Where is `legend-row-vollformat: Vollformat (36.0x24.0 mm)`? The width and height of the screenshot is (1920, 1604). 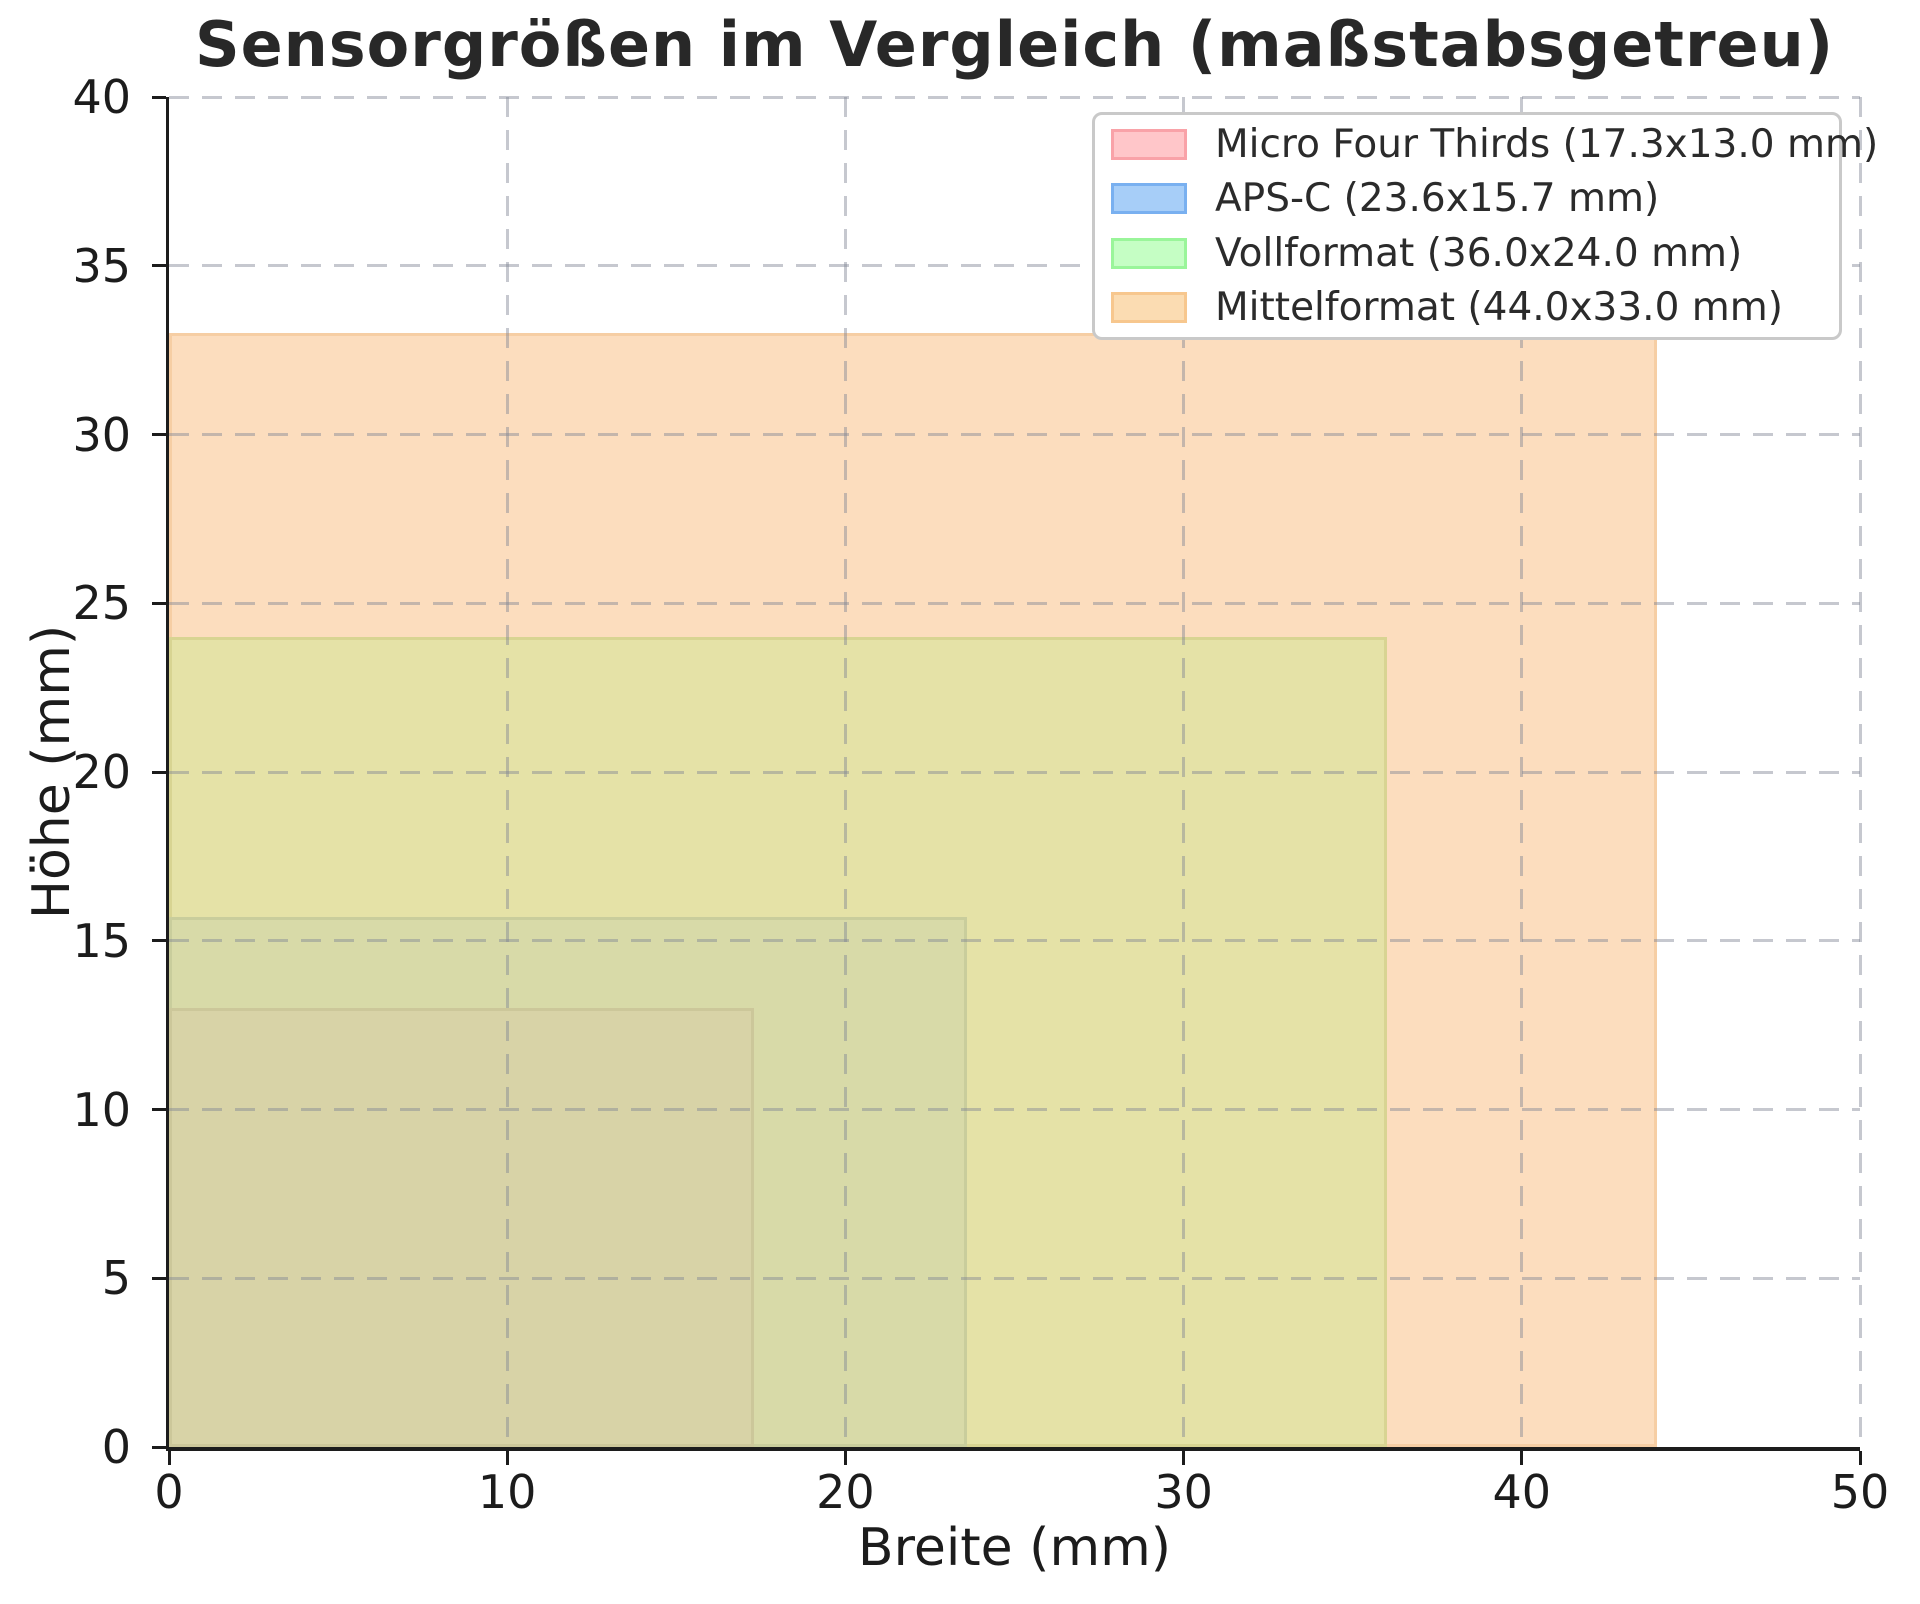 legend-row-vollformat: Vollformat (36.0x24.0 mm) is located at coordinates (1467, 253).